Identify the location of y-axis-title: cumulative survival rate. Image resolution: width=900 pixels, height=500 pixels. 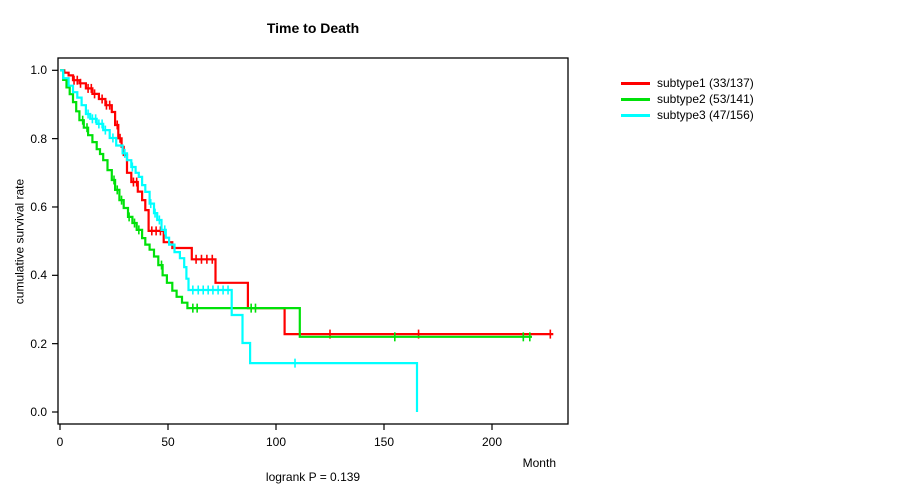
(19, 241).